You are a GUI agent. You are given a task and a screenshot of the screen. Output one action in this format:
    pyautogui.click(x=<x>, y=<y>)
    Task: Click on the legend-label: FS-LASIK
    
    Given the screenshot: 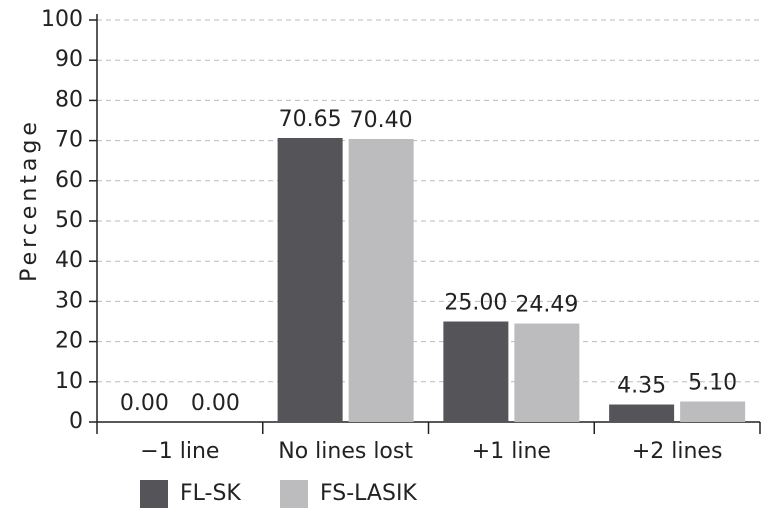 What is the action you would take?
    pyautogui.click(x=368, y=493)
    